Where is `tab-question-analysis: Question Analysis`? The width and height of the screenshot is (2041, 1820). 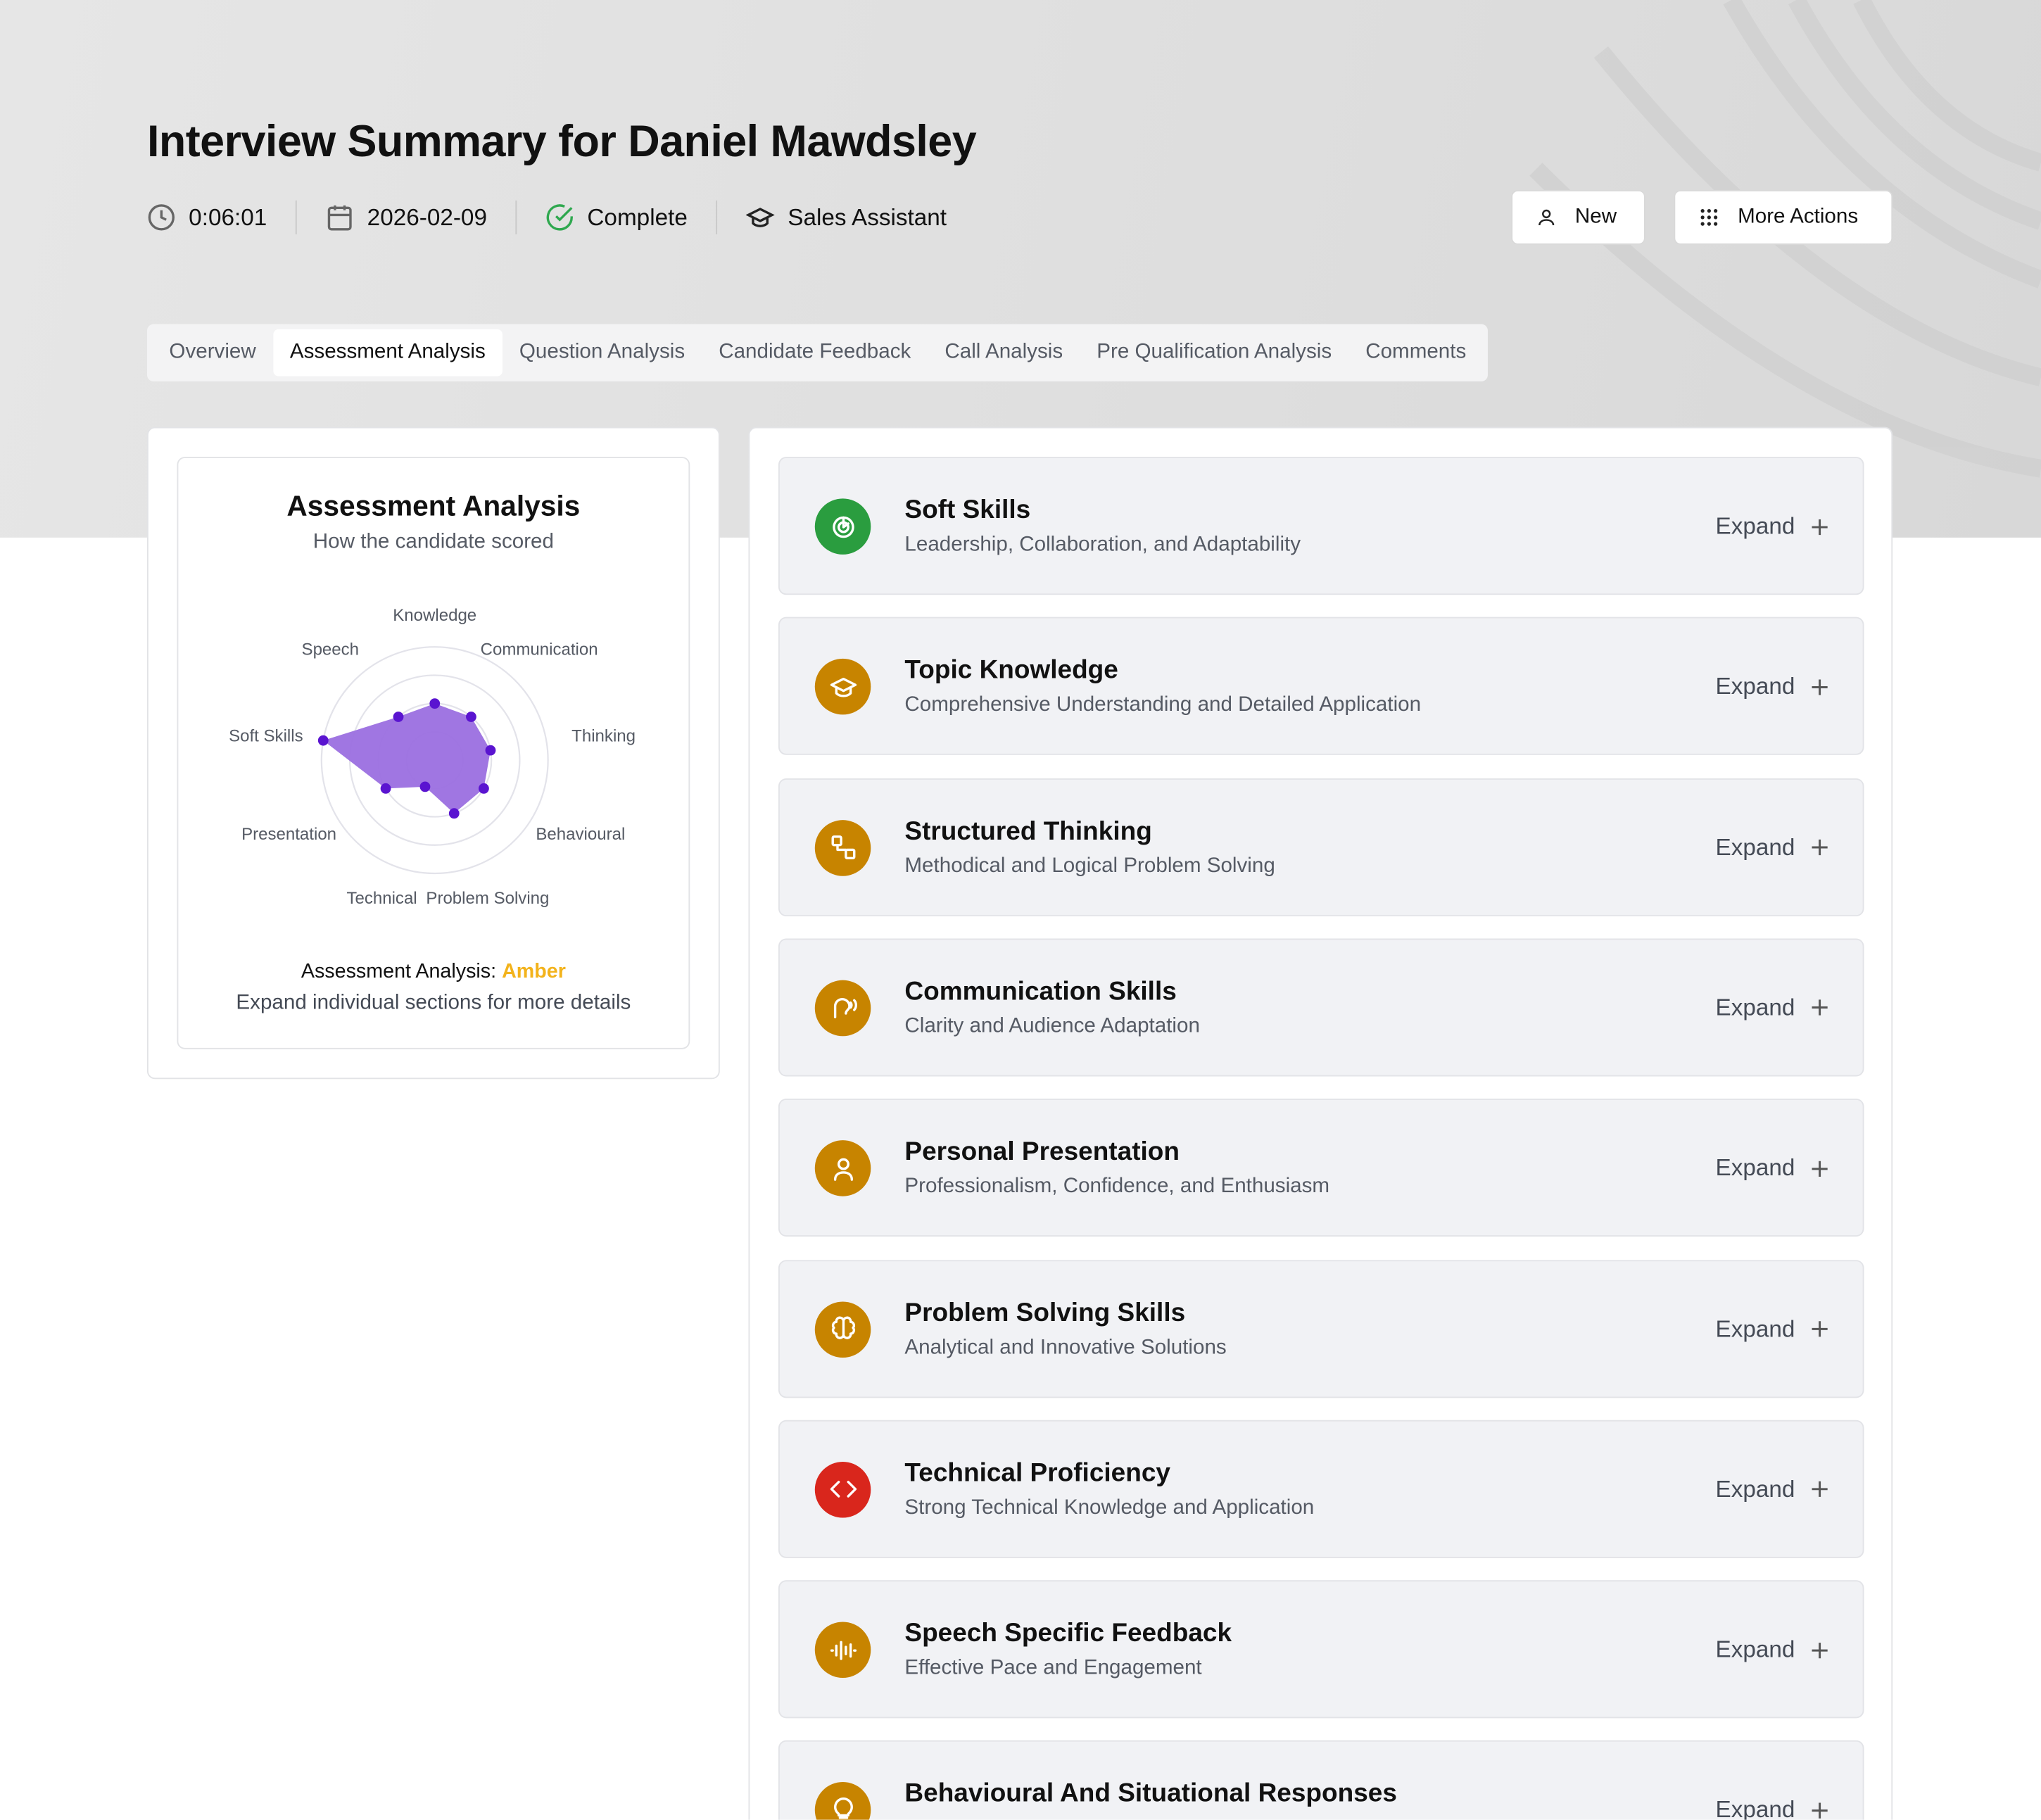
tab-question-analysis: Question Analysis is located at coordinates (602, 352).